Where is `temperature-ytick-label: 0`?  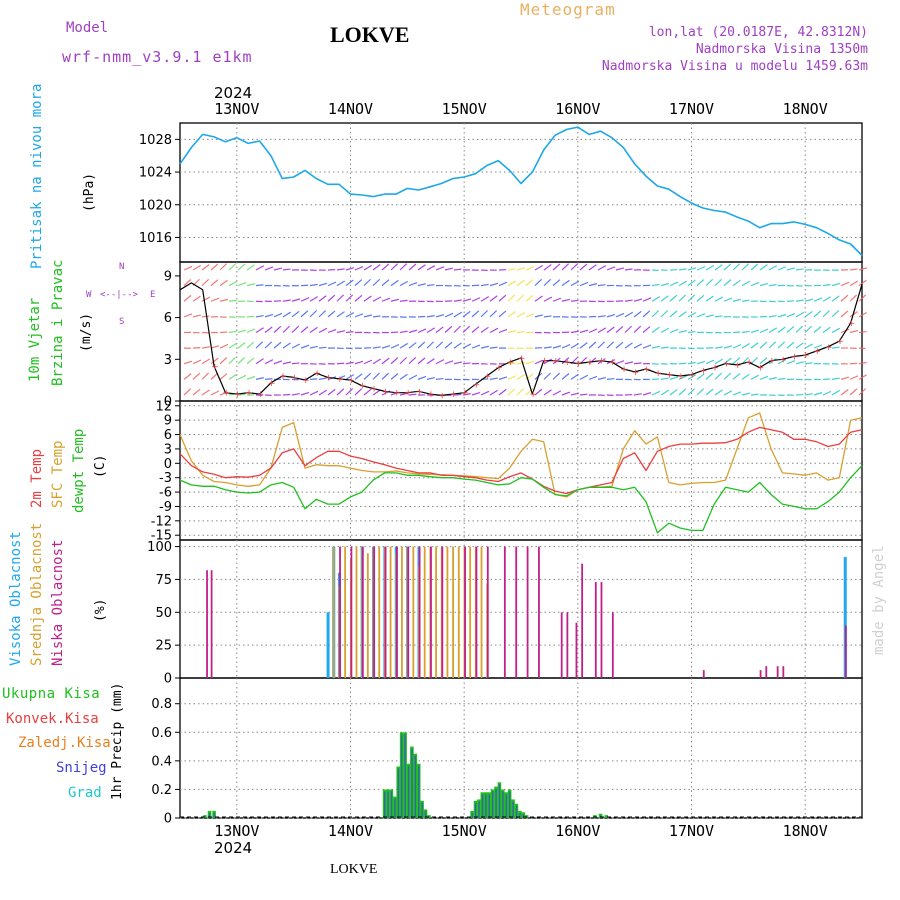 temperature-ytick-label: 0 is located at coordinates (168, 464).